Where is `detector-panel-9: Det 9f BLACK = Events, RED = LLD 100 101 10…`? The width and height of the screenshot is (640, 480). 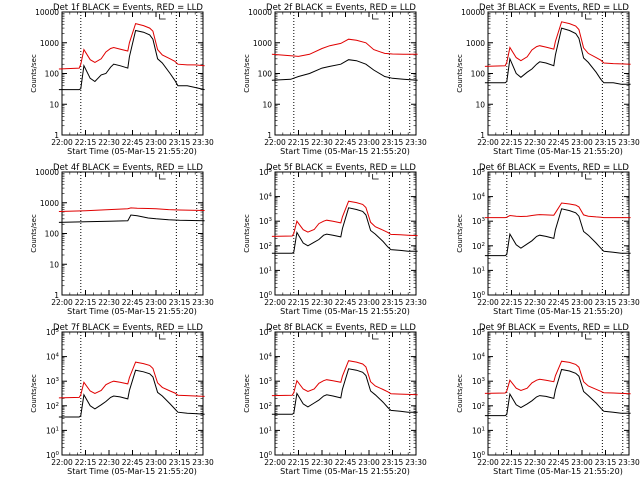 detector-panel-9: Det 9f BLACK = Events, RED = LLD 100 101 10… is located at coordinates (548, 399).